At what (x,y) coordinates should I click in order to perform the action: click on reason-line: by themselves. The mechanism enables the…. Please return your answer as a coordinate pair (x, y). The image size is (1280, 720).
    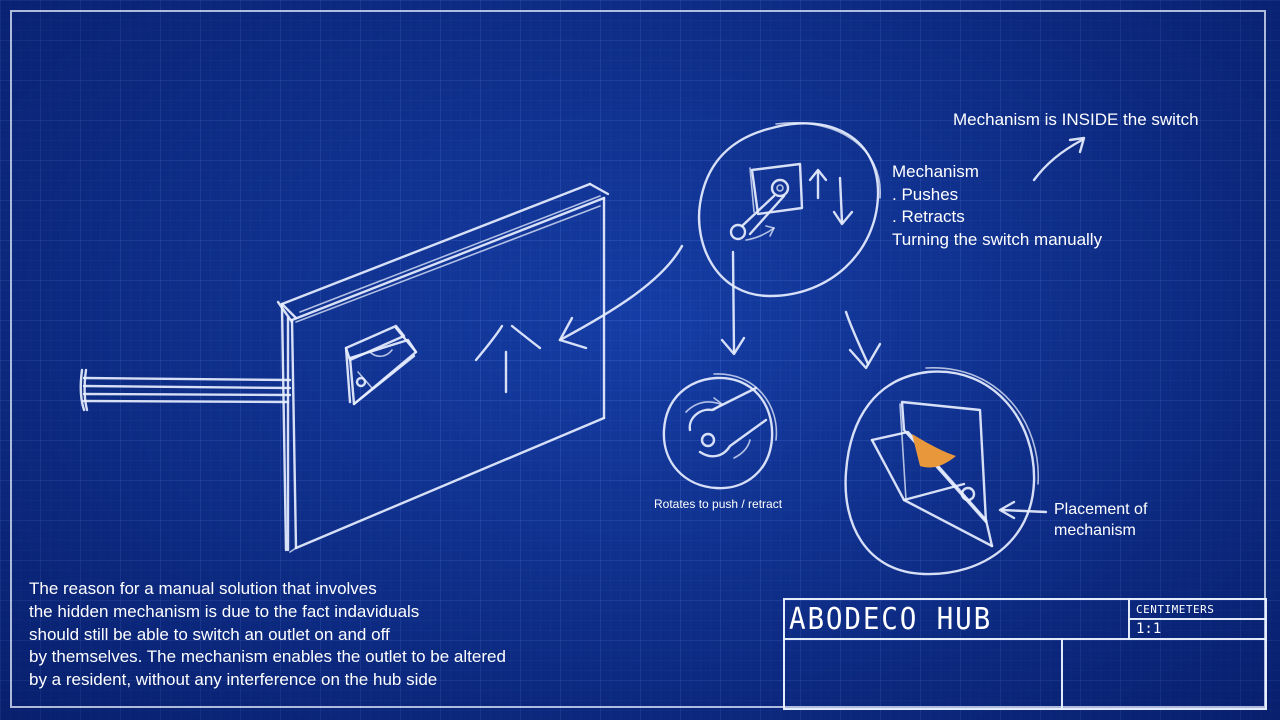
    Looking at the image, I should click on (267, 657).